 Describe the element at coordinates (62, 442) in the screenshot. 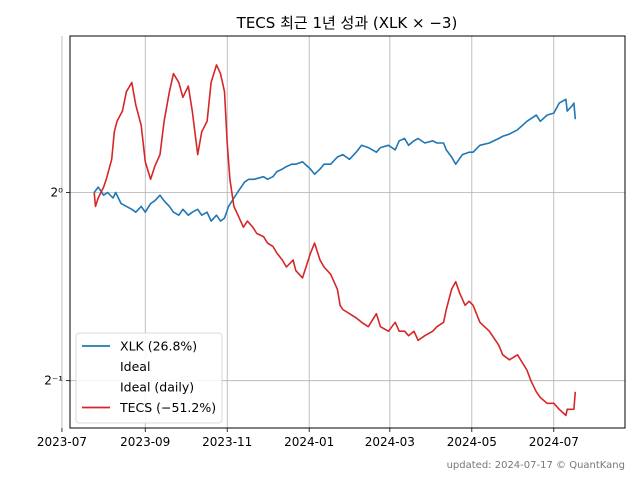

I see `x-tick-label-0: 2023-07` at that location.